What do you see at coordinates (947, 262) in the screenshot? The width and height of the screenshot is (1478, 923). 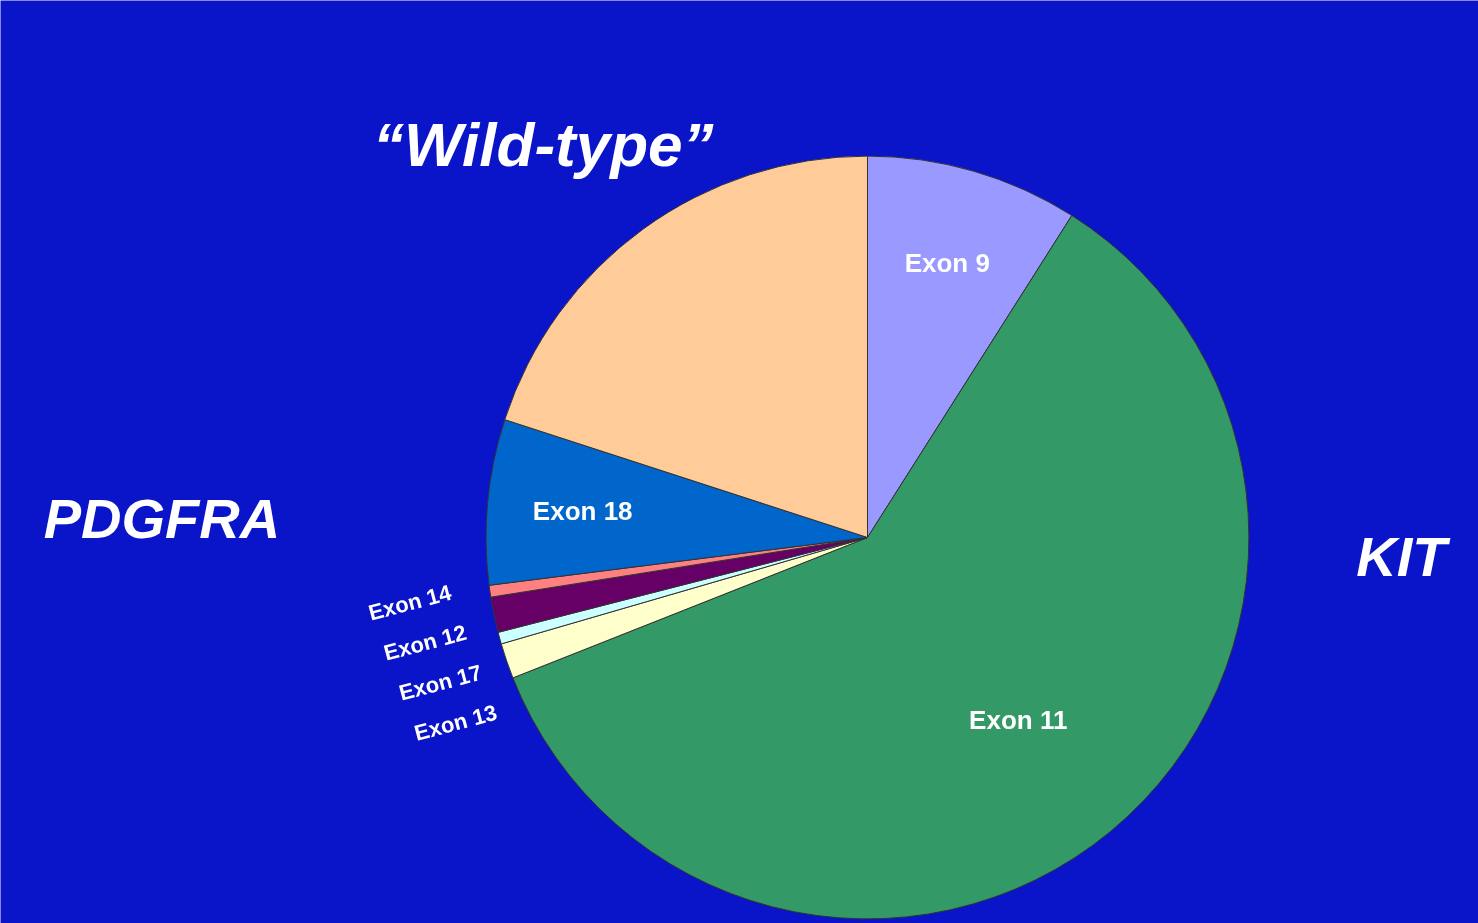 I see `slice-label: Exon 9` at bounding box center [947, 262].